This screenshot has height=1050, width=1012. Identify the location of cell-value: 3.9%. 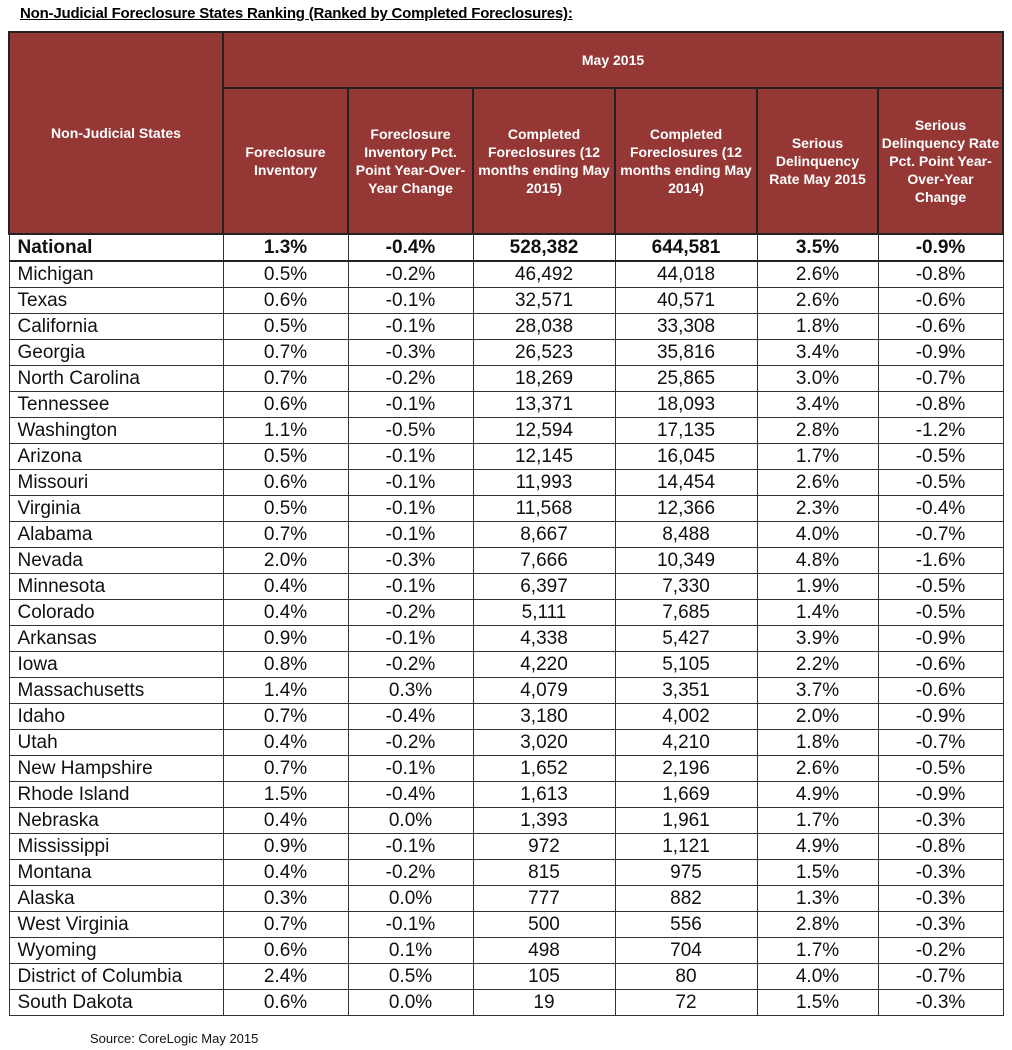
(817, 638).